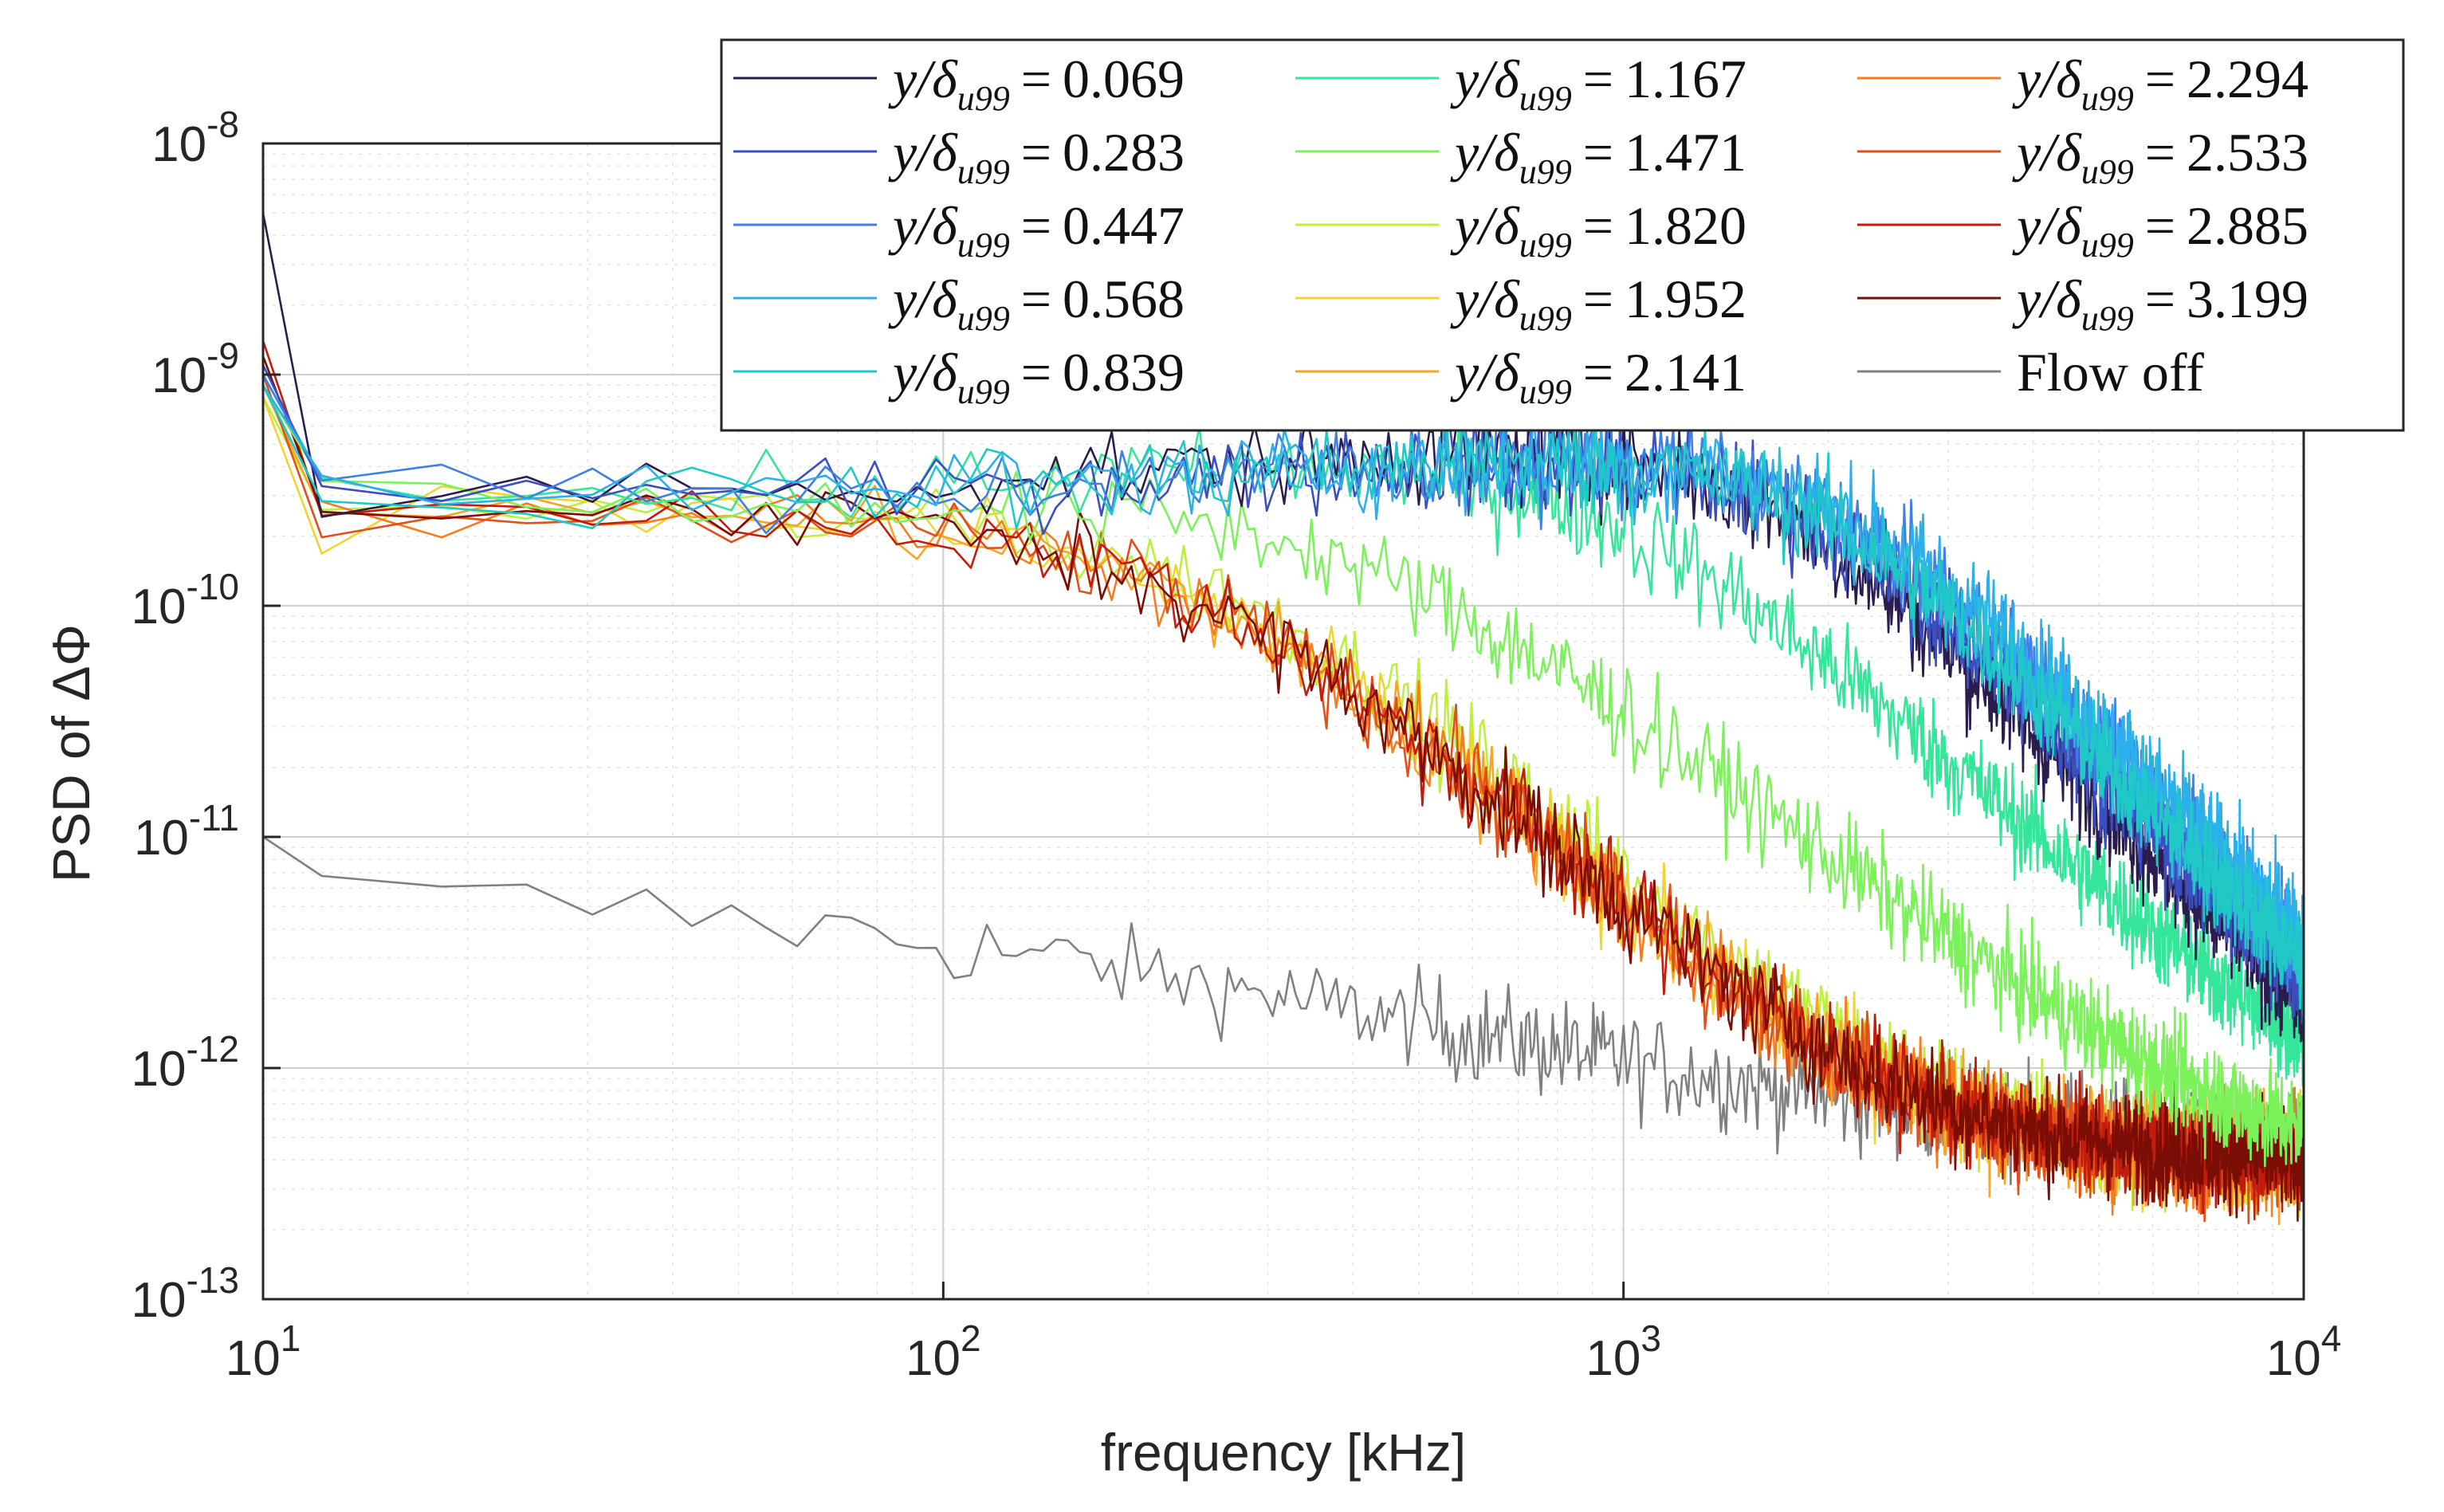 Image resolution: width=2444 pixels, height=1512 pixels. I want to click on legend-entry: y/δu99 = 2.885, so click(2160, 230).